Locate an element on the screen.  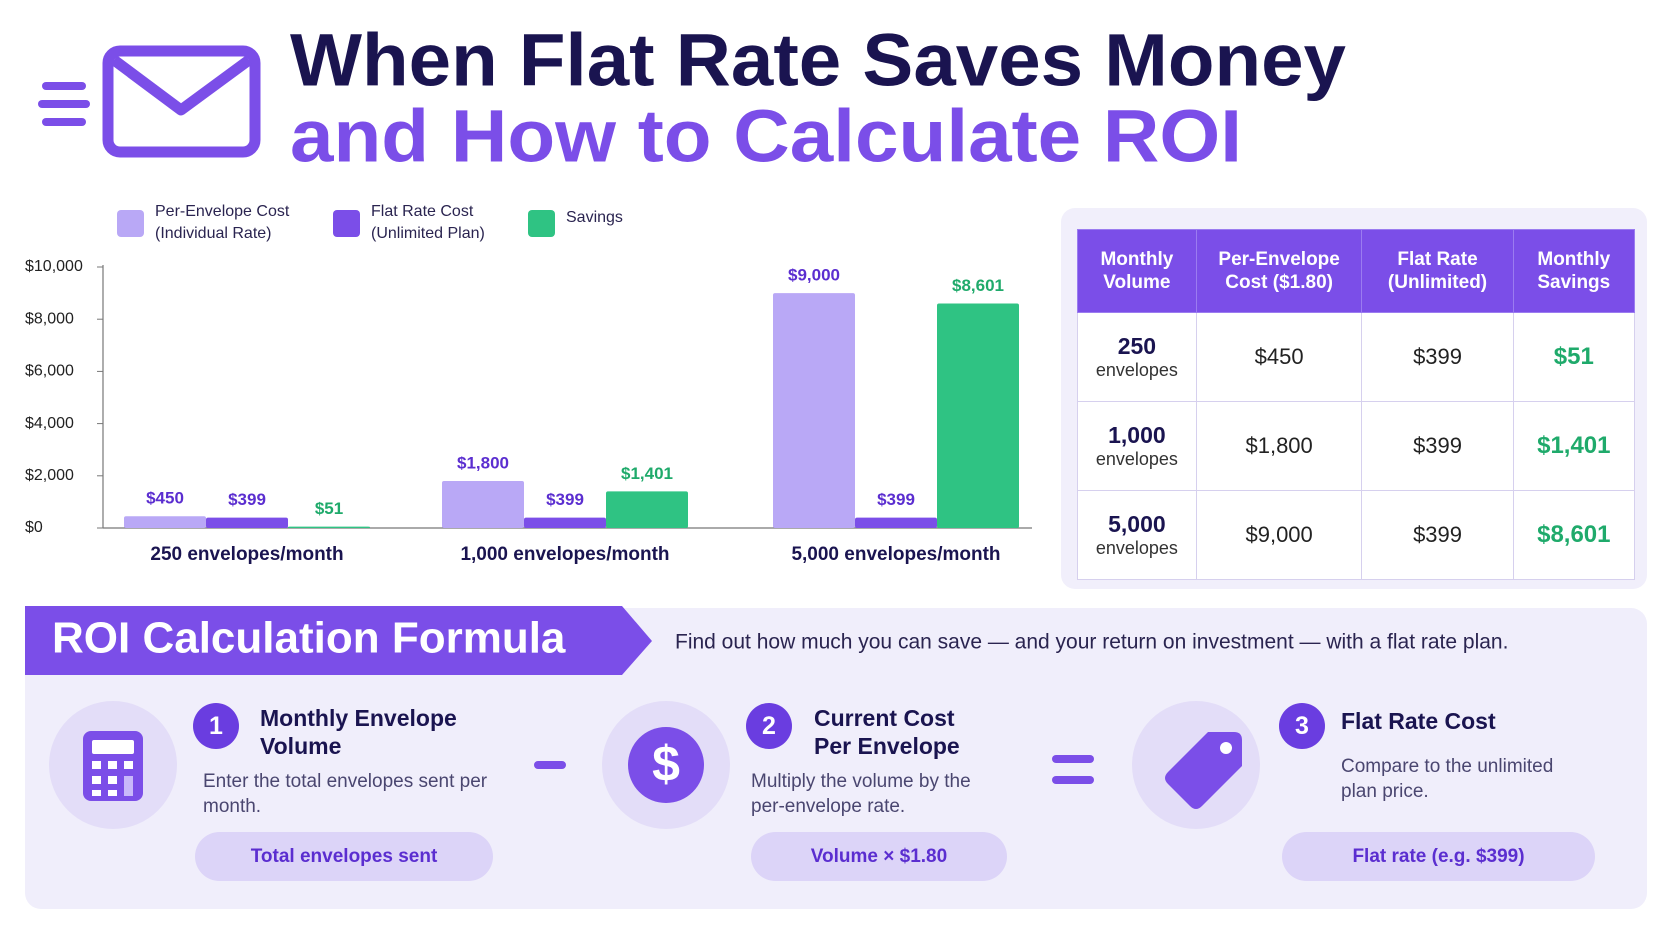
column-header: Monthly Volume is located at coordinates (1137, 271).